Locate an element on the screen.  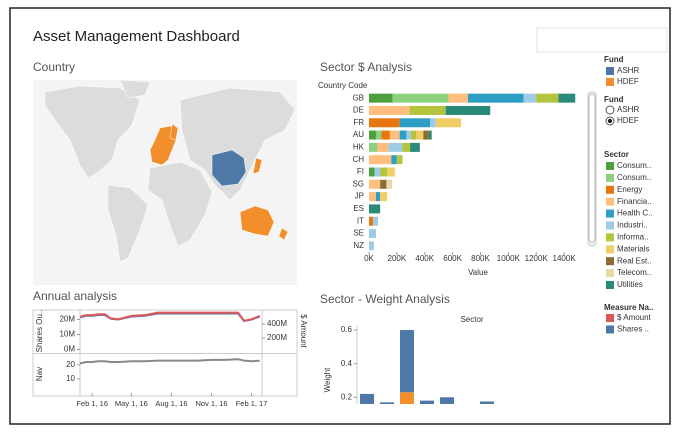
legend-label: $ Amount is located at coordinates (634, 317).